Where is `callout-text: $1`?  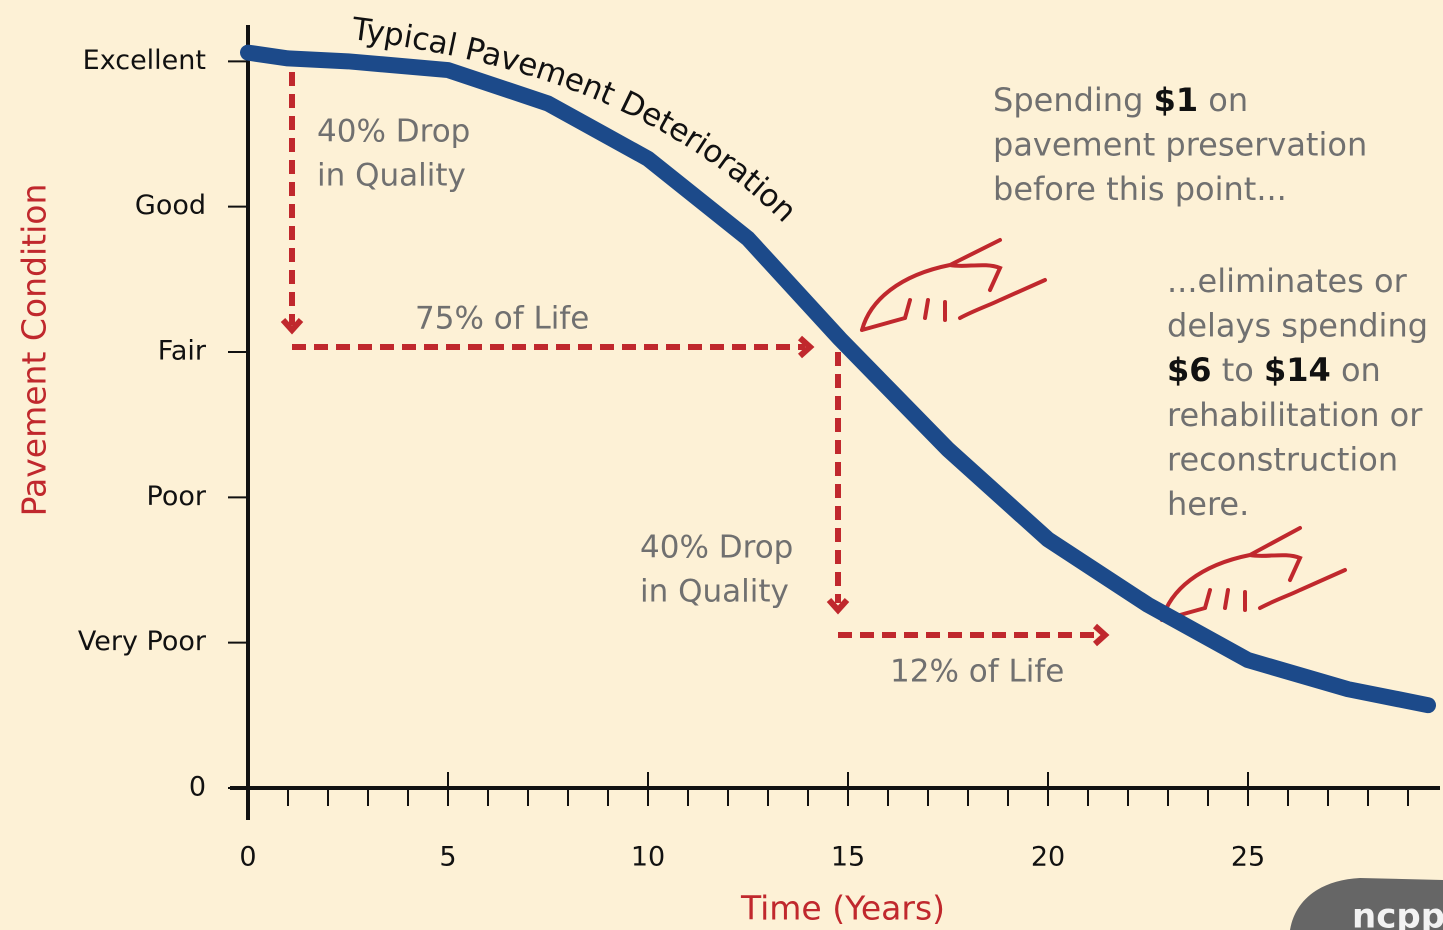
callout-text: $1 is located at coordinates (1176, 100).